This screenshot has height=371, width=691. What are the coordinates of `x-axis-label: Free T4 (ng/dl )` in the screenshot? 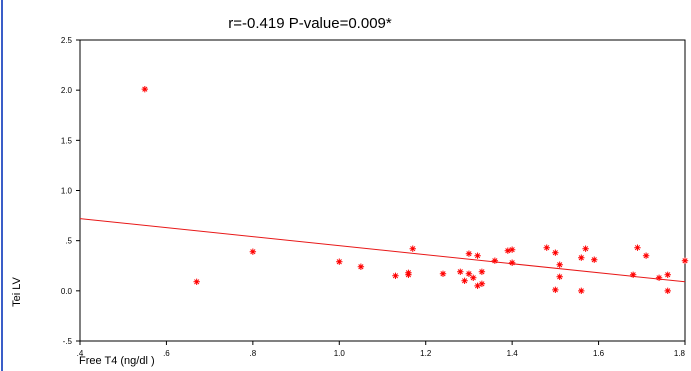 It's located at (117, 361).